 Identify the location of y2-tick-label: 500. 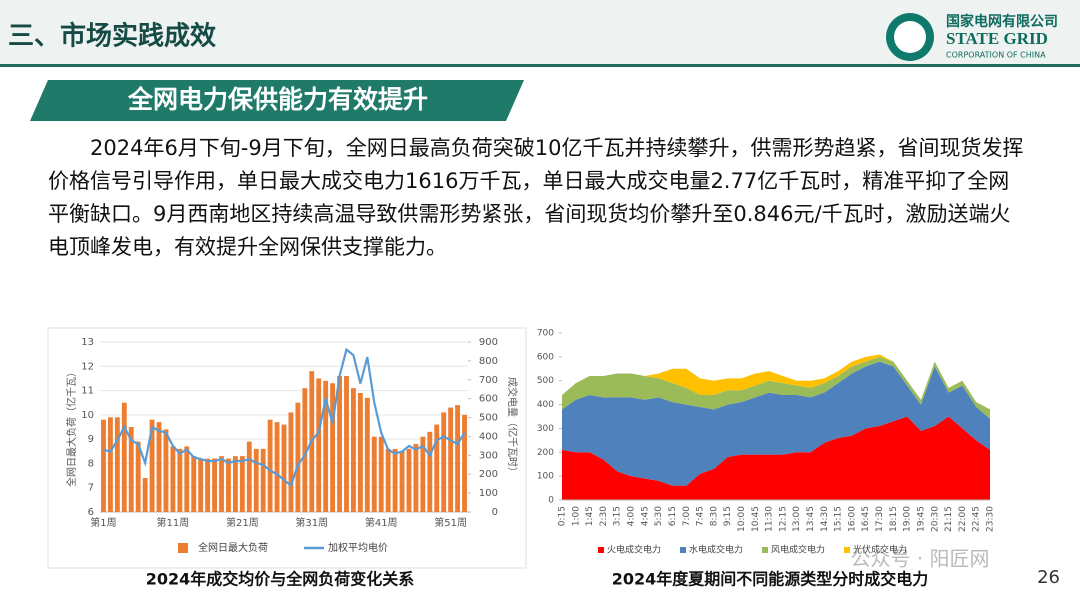
(488, 418).